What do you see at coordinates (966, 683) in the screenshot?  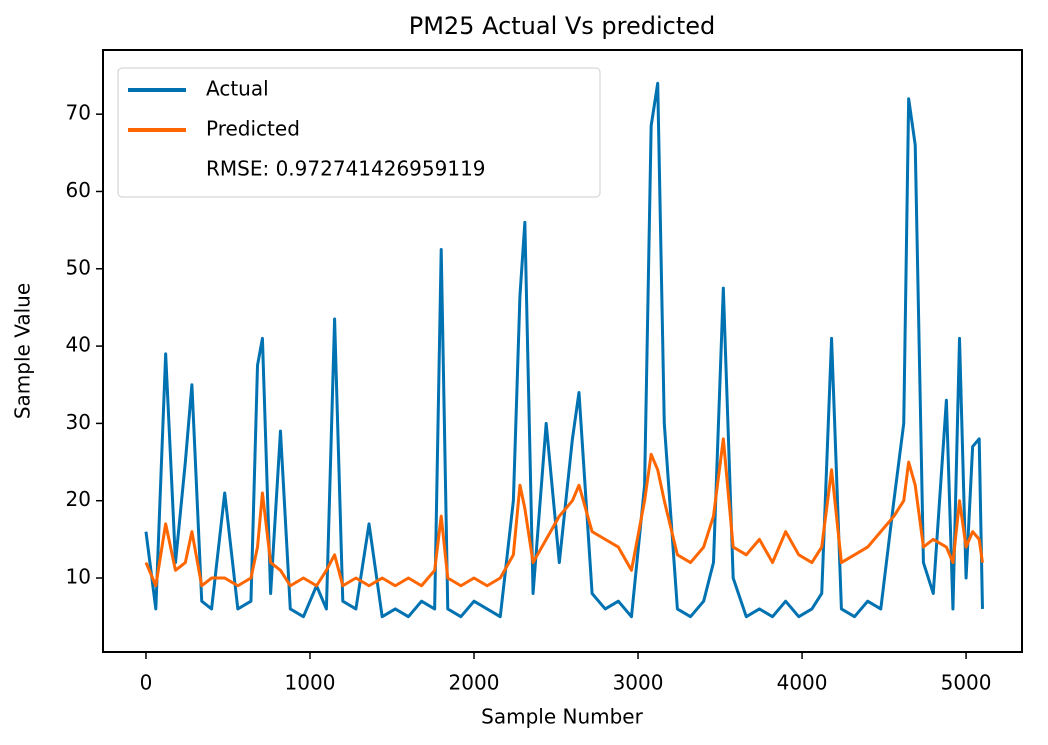 I see `x-tick-label: 5000` at bounding box center [966, 683].